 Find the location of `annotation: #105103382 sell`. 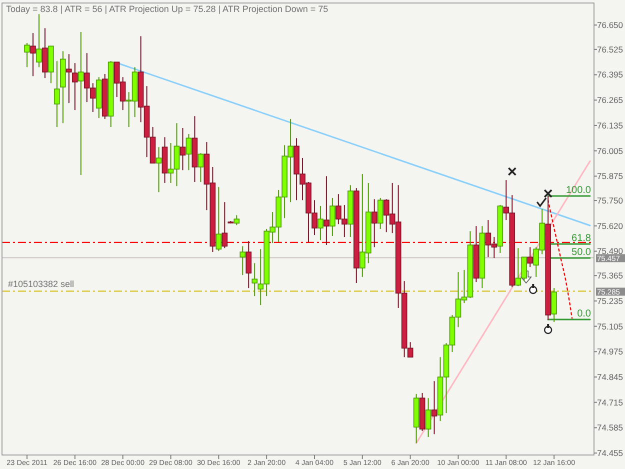

annotation: #105103382 sell is located at coordinates (41, 284).